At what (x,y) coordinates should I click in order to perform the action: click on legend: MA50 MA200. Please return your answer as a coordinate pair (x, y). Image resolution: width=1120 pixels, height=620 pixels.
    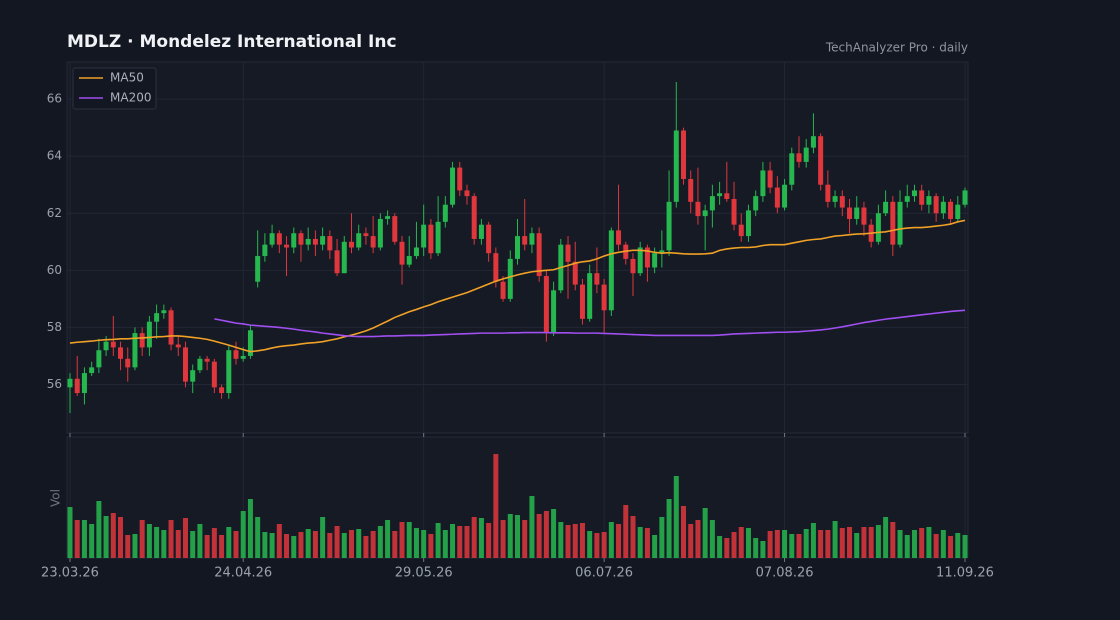
    Looking at the image, I should click on (114, 88).